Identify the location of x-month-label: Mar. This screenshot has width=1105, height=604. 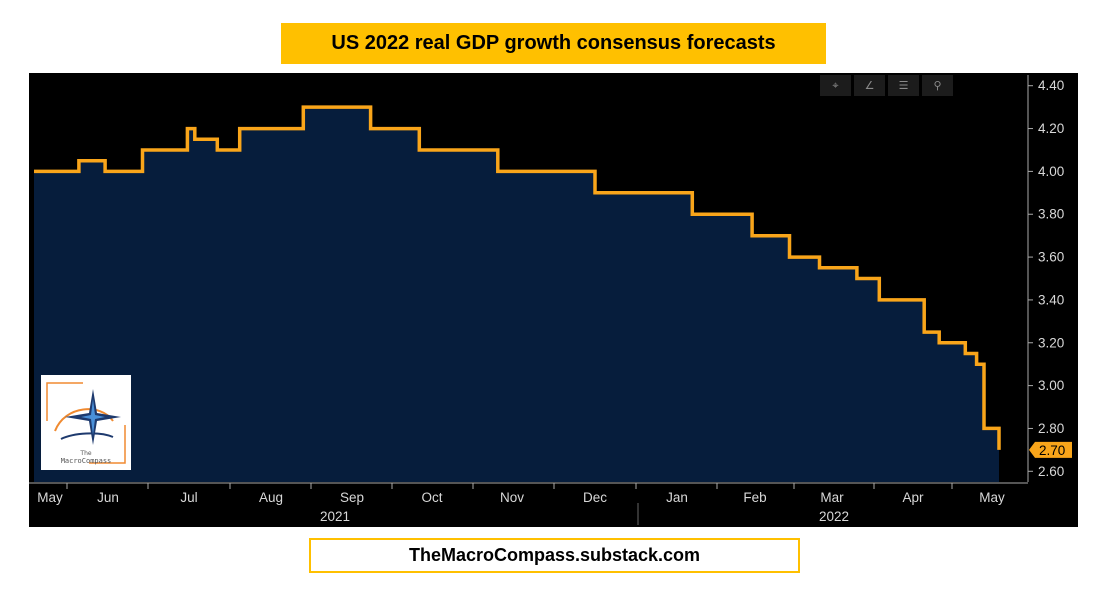
(832, 497).